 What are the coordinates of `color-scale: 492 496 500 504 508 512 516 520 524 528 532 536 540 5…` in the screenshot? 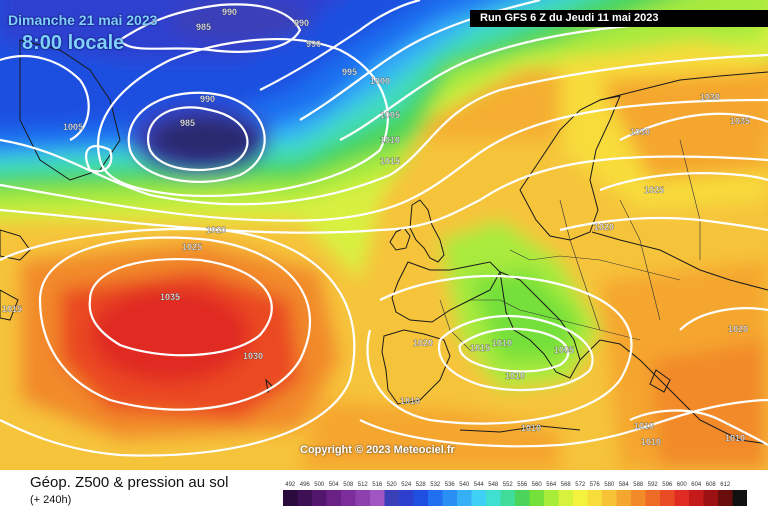 It's located at (515, 494).